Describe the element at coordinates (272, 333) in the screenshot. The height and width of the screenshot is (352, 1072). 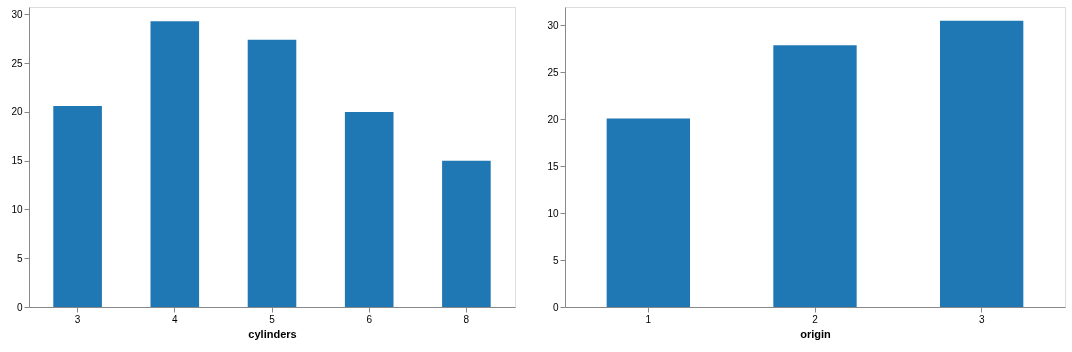
I see `x-axis-title: cylinders` at that location.